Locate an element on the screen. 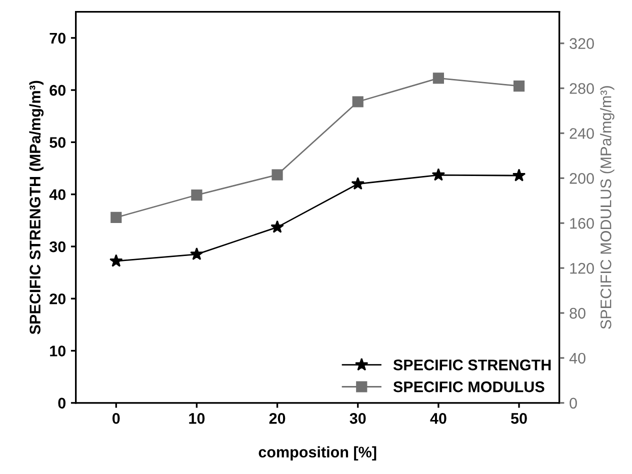 The image size is (632, 474). y-tick-label: 0 is located at coordinates (62, 403).